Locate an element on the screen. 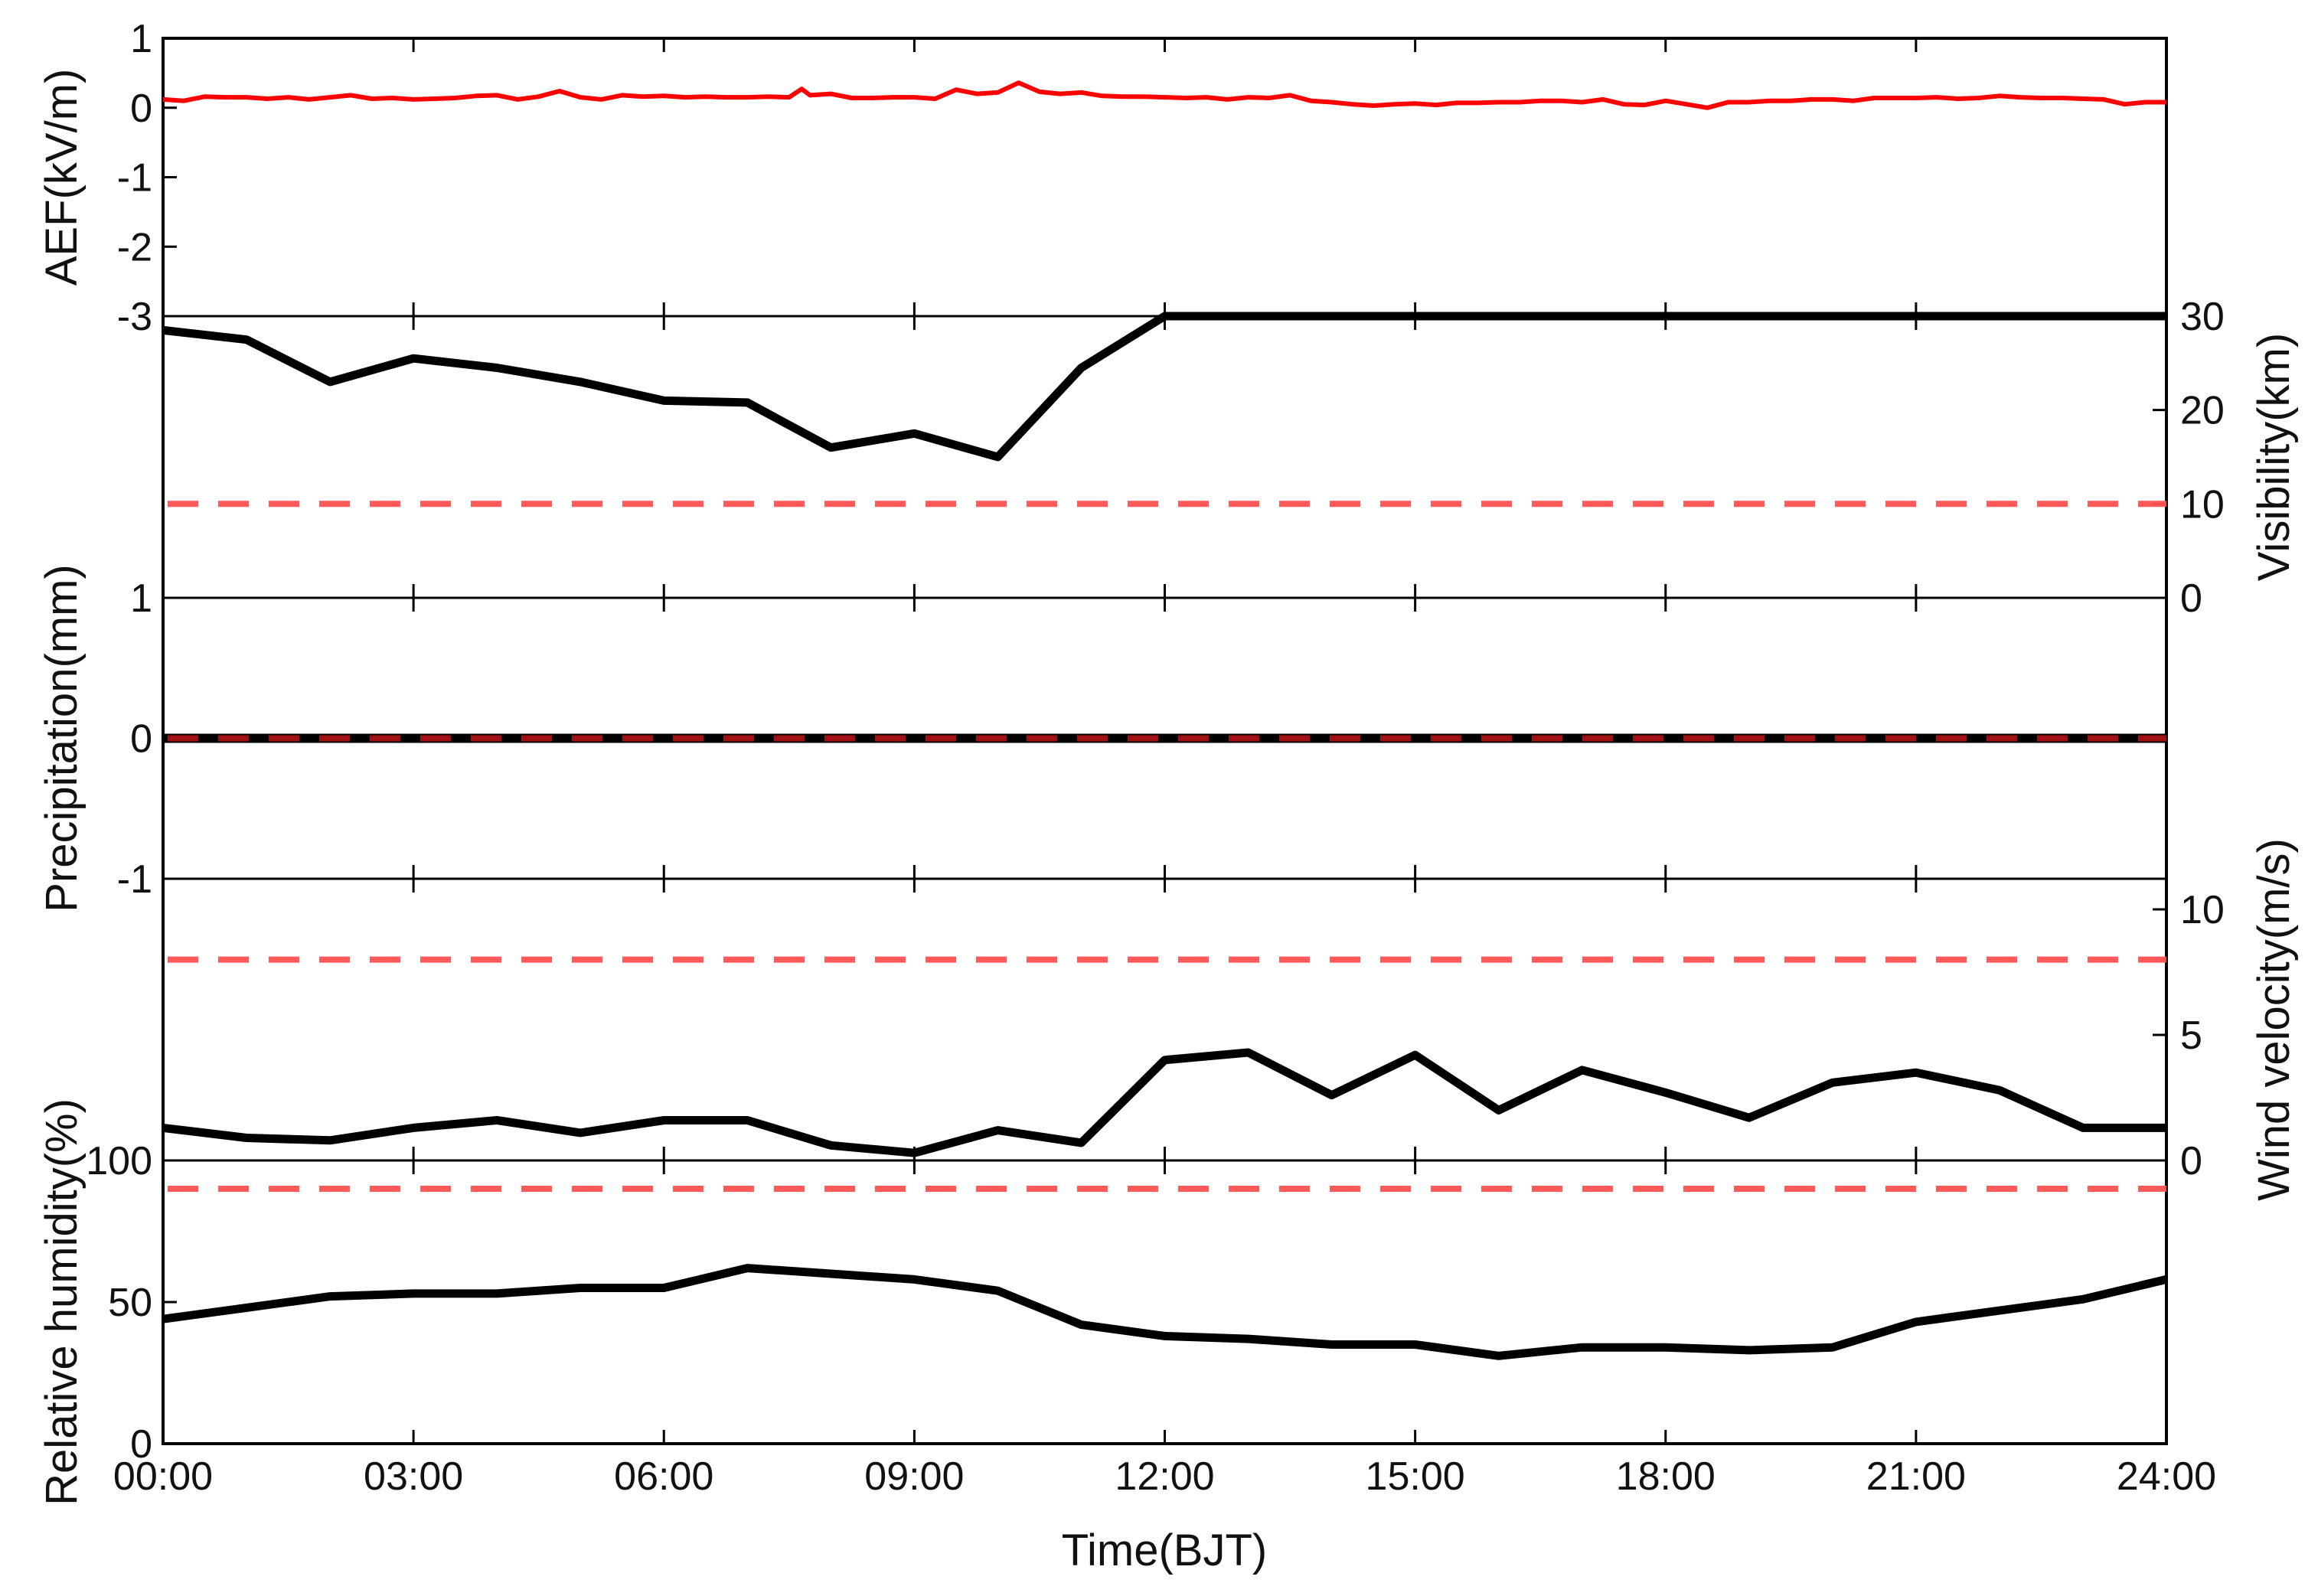  x-tick-label: 00:00 is located at coordinates (163, 1476).